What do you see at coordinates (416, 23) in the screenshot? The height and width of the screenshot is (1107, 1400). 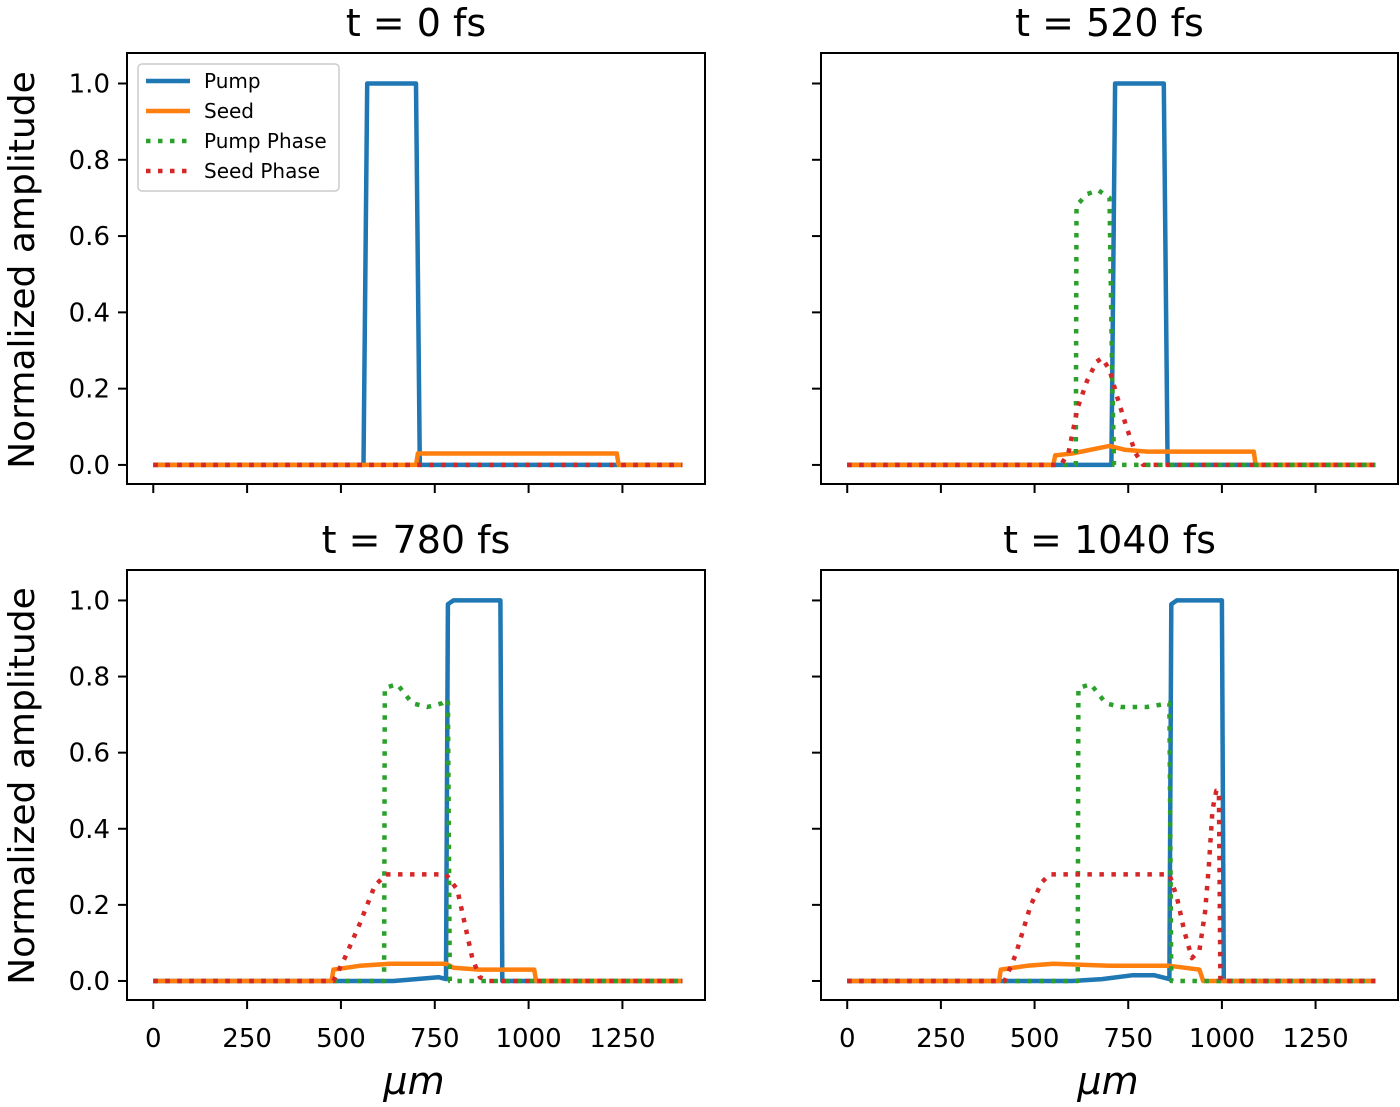 I see `panel-title: t = 0 fs` at bounding box center [416, 23].